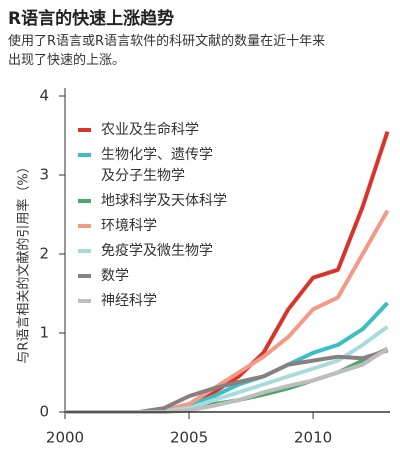  I want to click on legend-item: 农业及生命科学, so click(152, 130).